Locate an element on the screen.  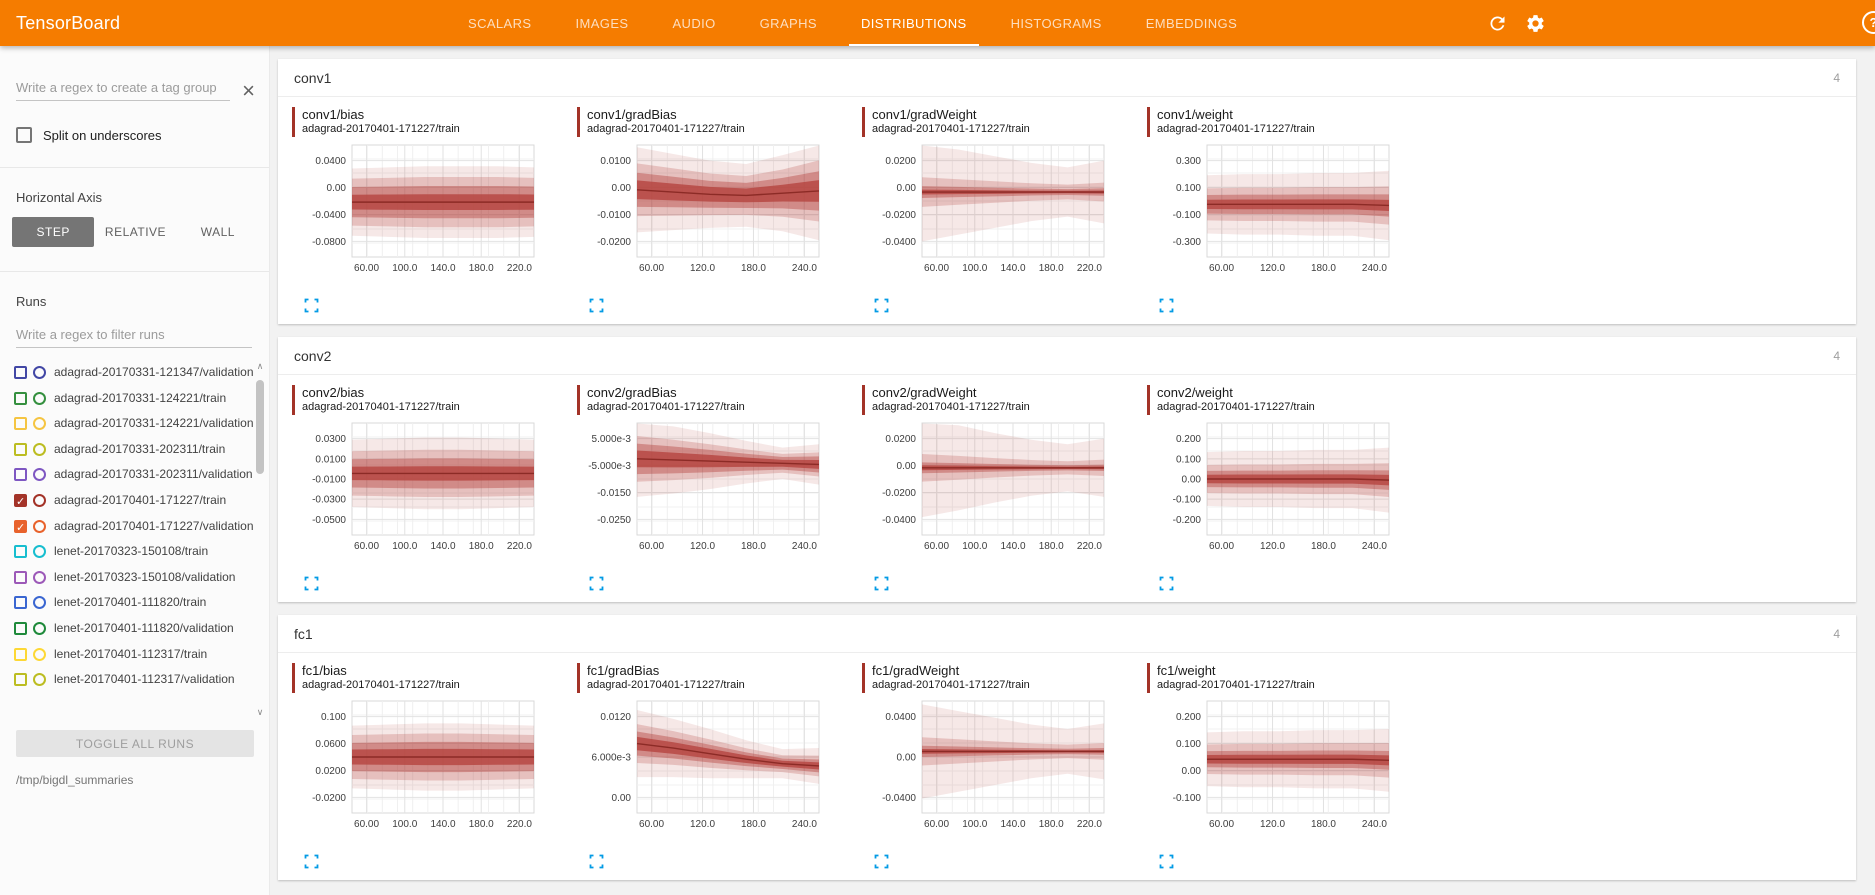
tab-histograms: HISTOGRAMS is located at coordinates (1056, 23).